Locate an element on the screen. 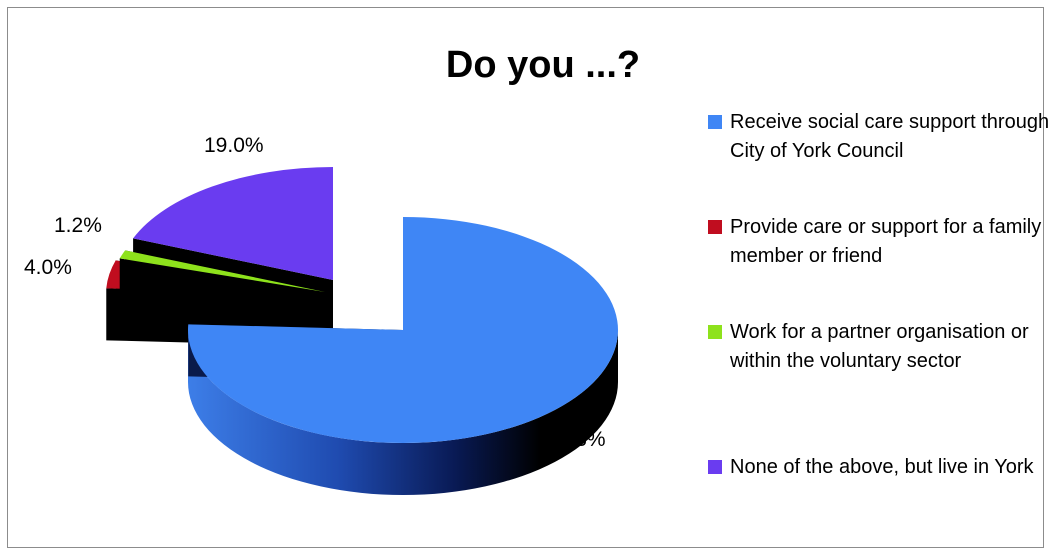  data-label-main: 75.8% is located at coordinates (576, 439).